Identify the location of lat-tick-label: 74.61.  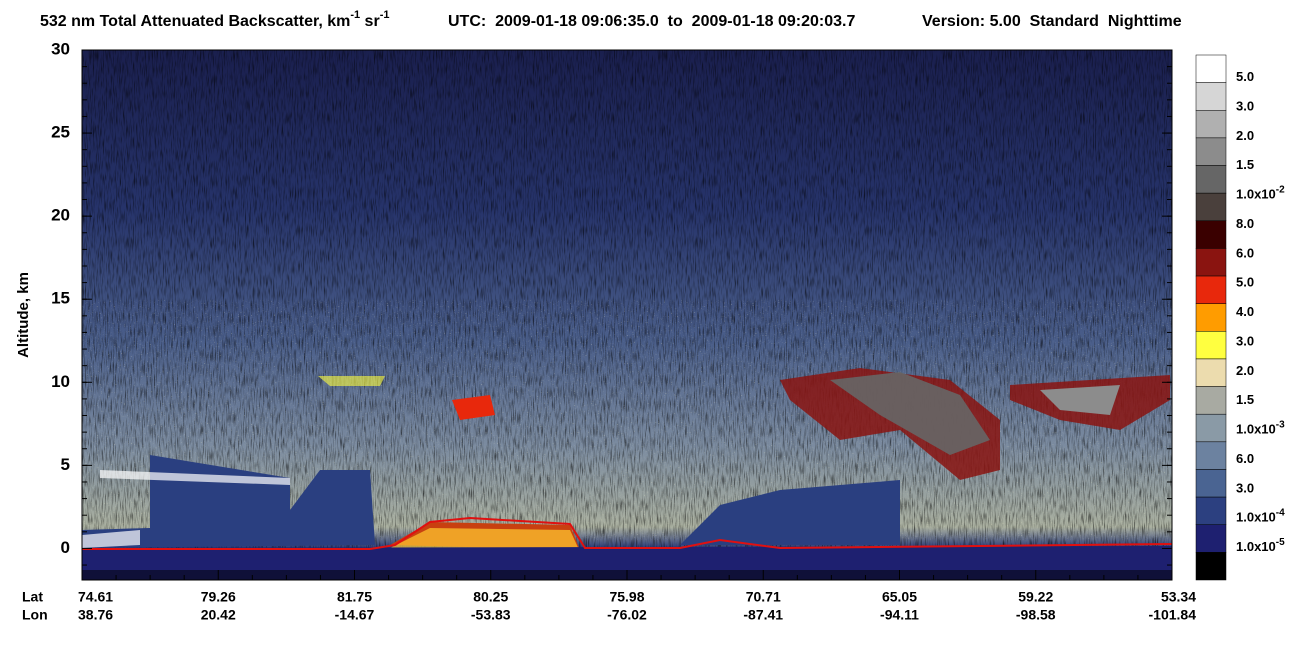
(95, 597).